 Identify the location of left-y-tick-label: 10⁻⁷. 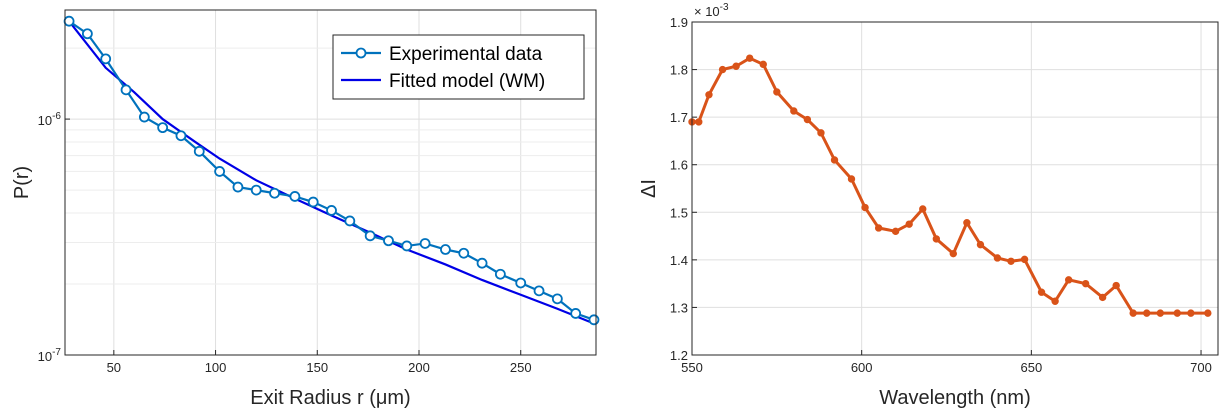
(50, 355).